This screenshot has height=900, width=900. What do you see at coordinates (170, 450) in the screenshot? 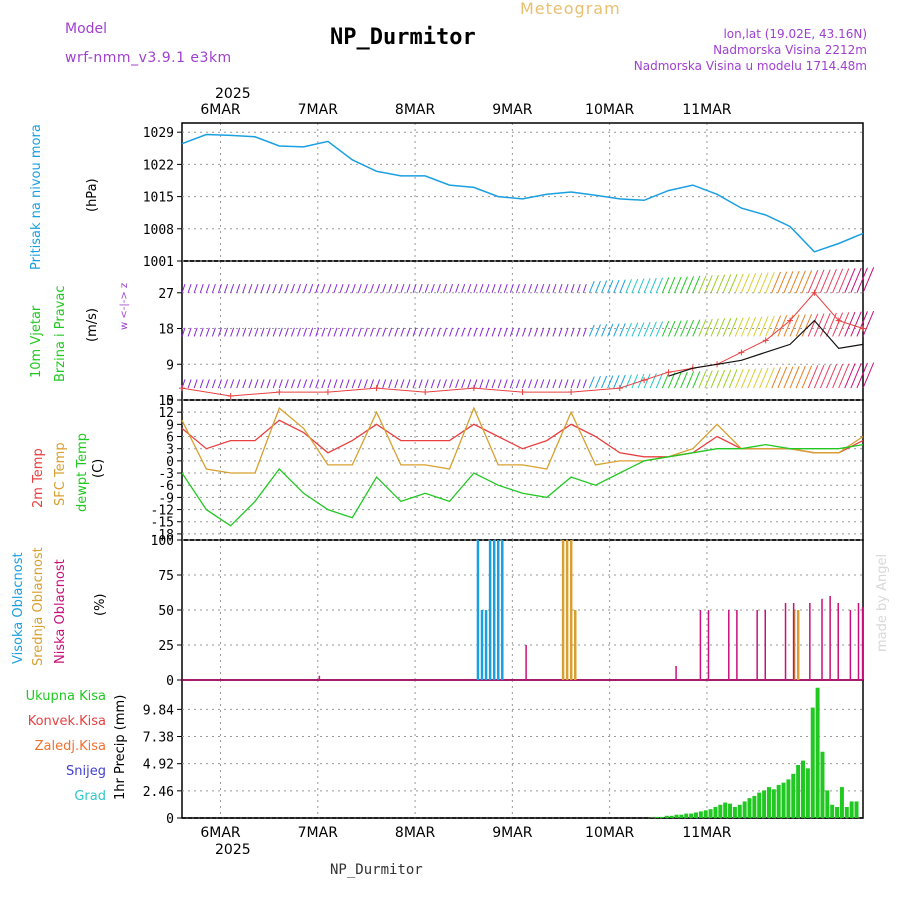
I see `tick-label: 3` at bounding box center [170, 450].